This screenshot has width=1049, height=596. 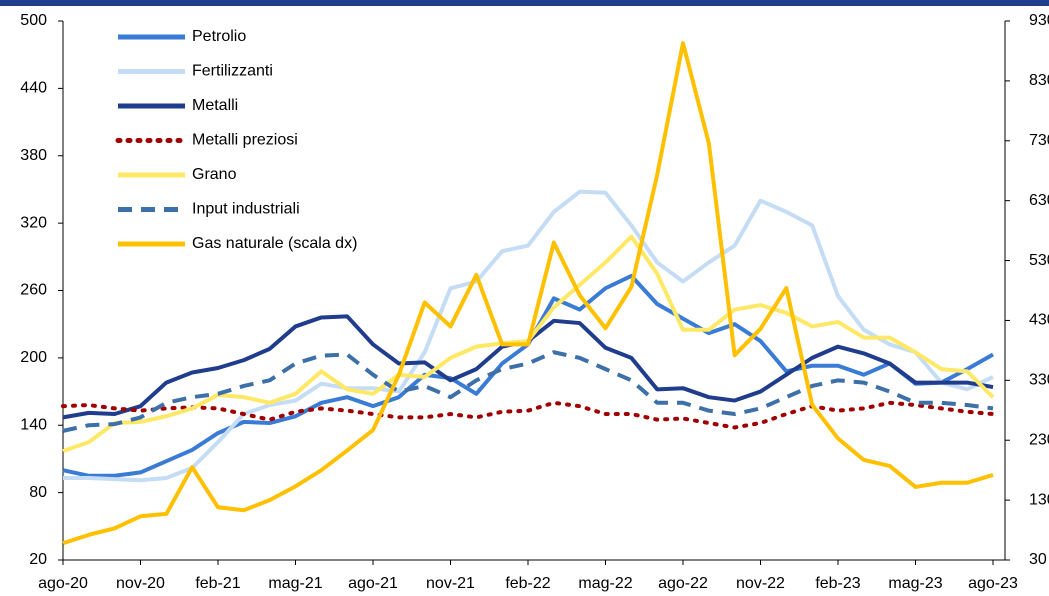 What do you see at coordinates (837, 583) in the screenshot?
I see `x-tick-label: feb-23` at bounding box center [837, 583].